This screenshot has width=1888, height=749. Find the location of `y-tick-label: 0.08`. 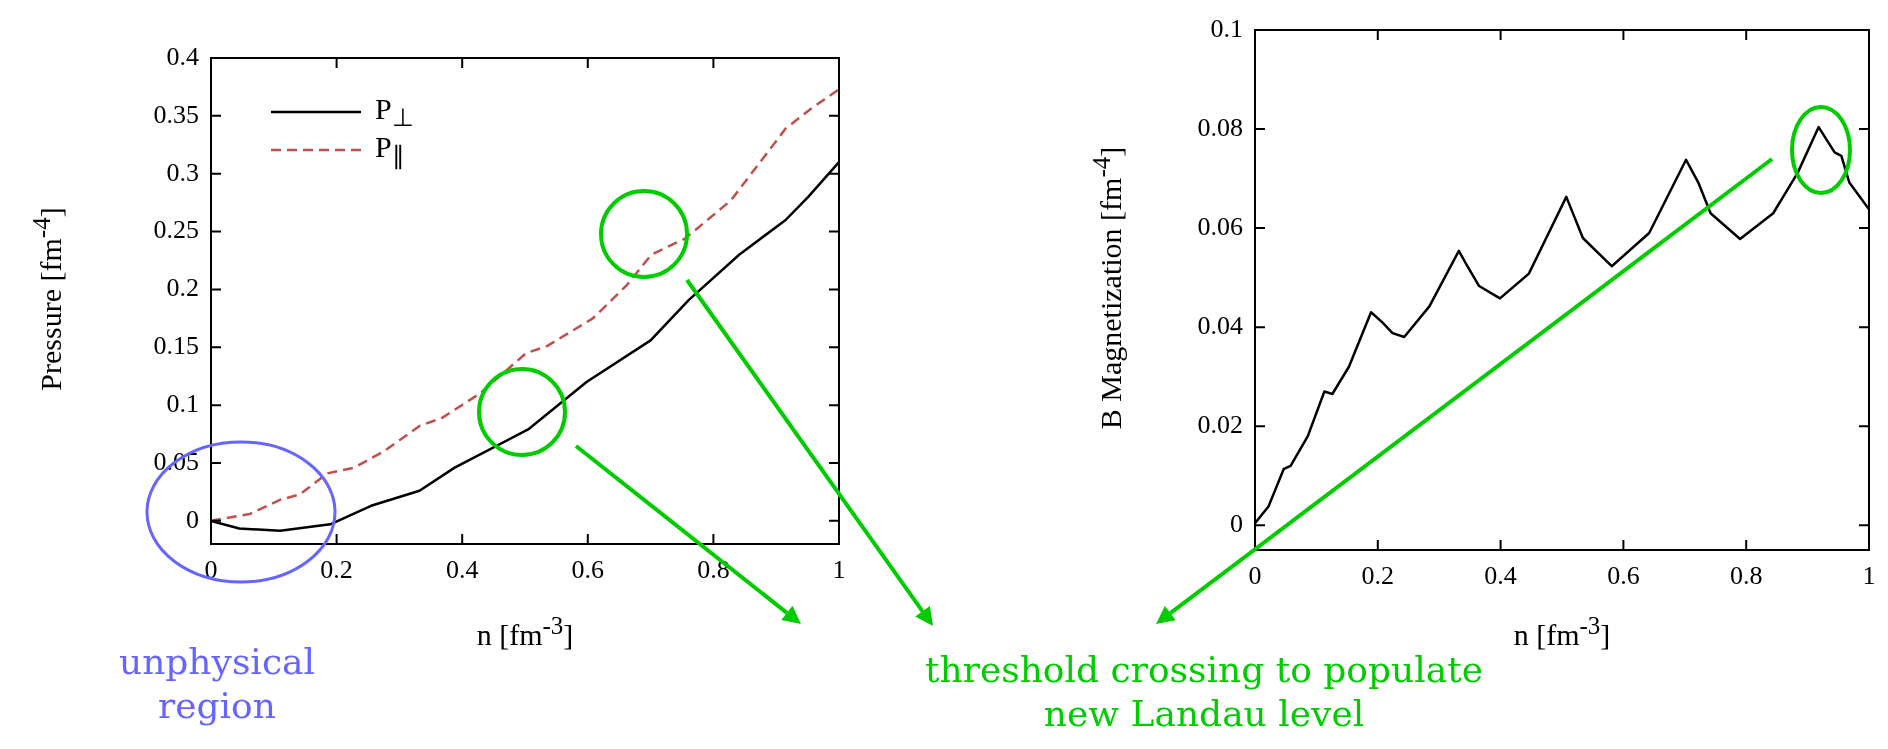

y-tick-label: 0.08 is located at coordinates (1220, 127).